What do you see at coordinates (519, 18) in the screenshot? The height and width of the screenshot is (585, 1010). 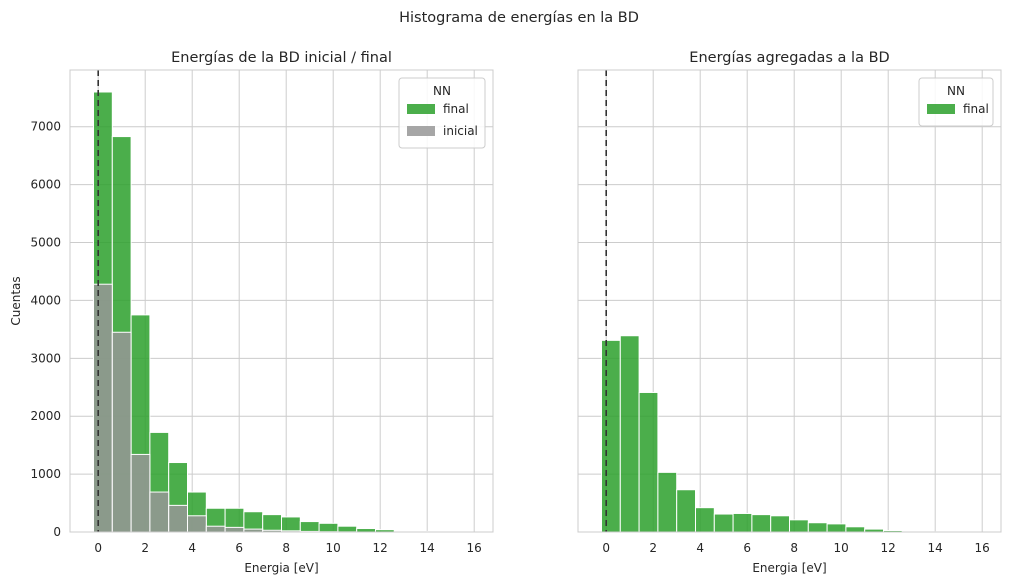 I see `figure-suptitle: Histograma de energías en la BD` at bounding box center [519, 18].